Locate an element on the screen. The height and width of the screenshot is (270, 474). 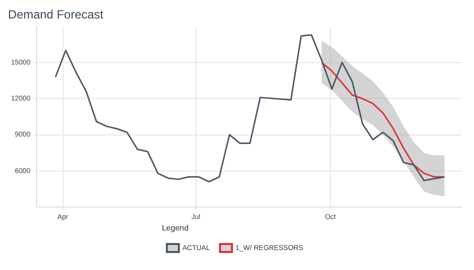
legend-title: Legend is located at coordinates (175, 228).